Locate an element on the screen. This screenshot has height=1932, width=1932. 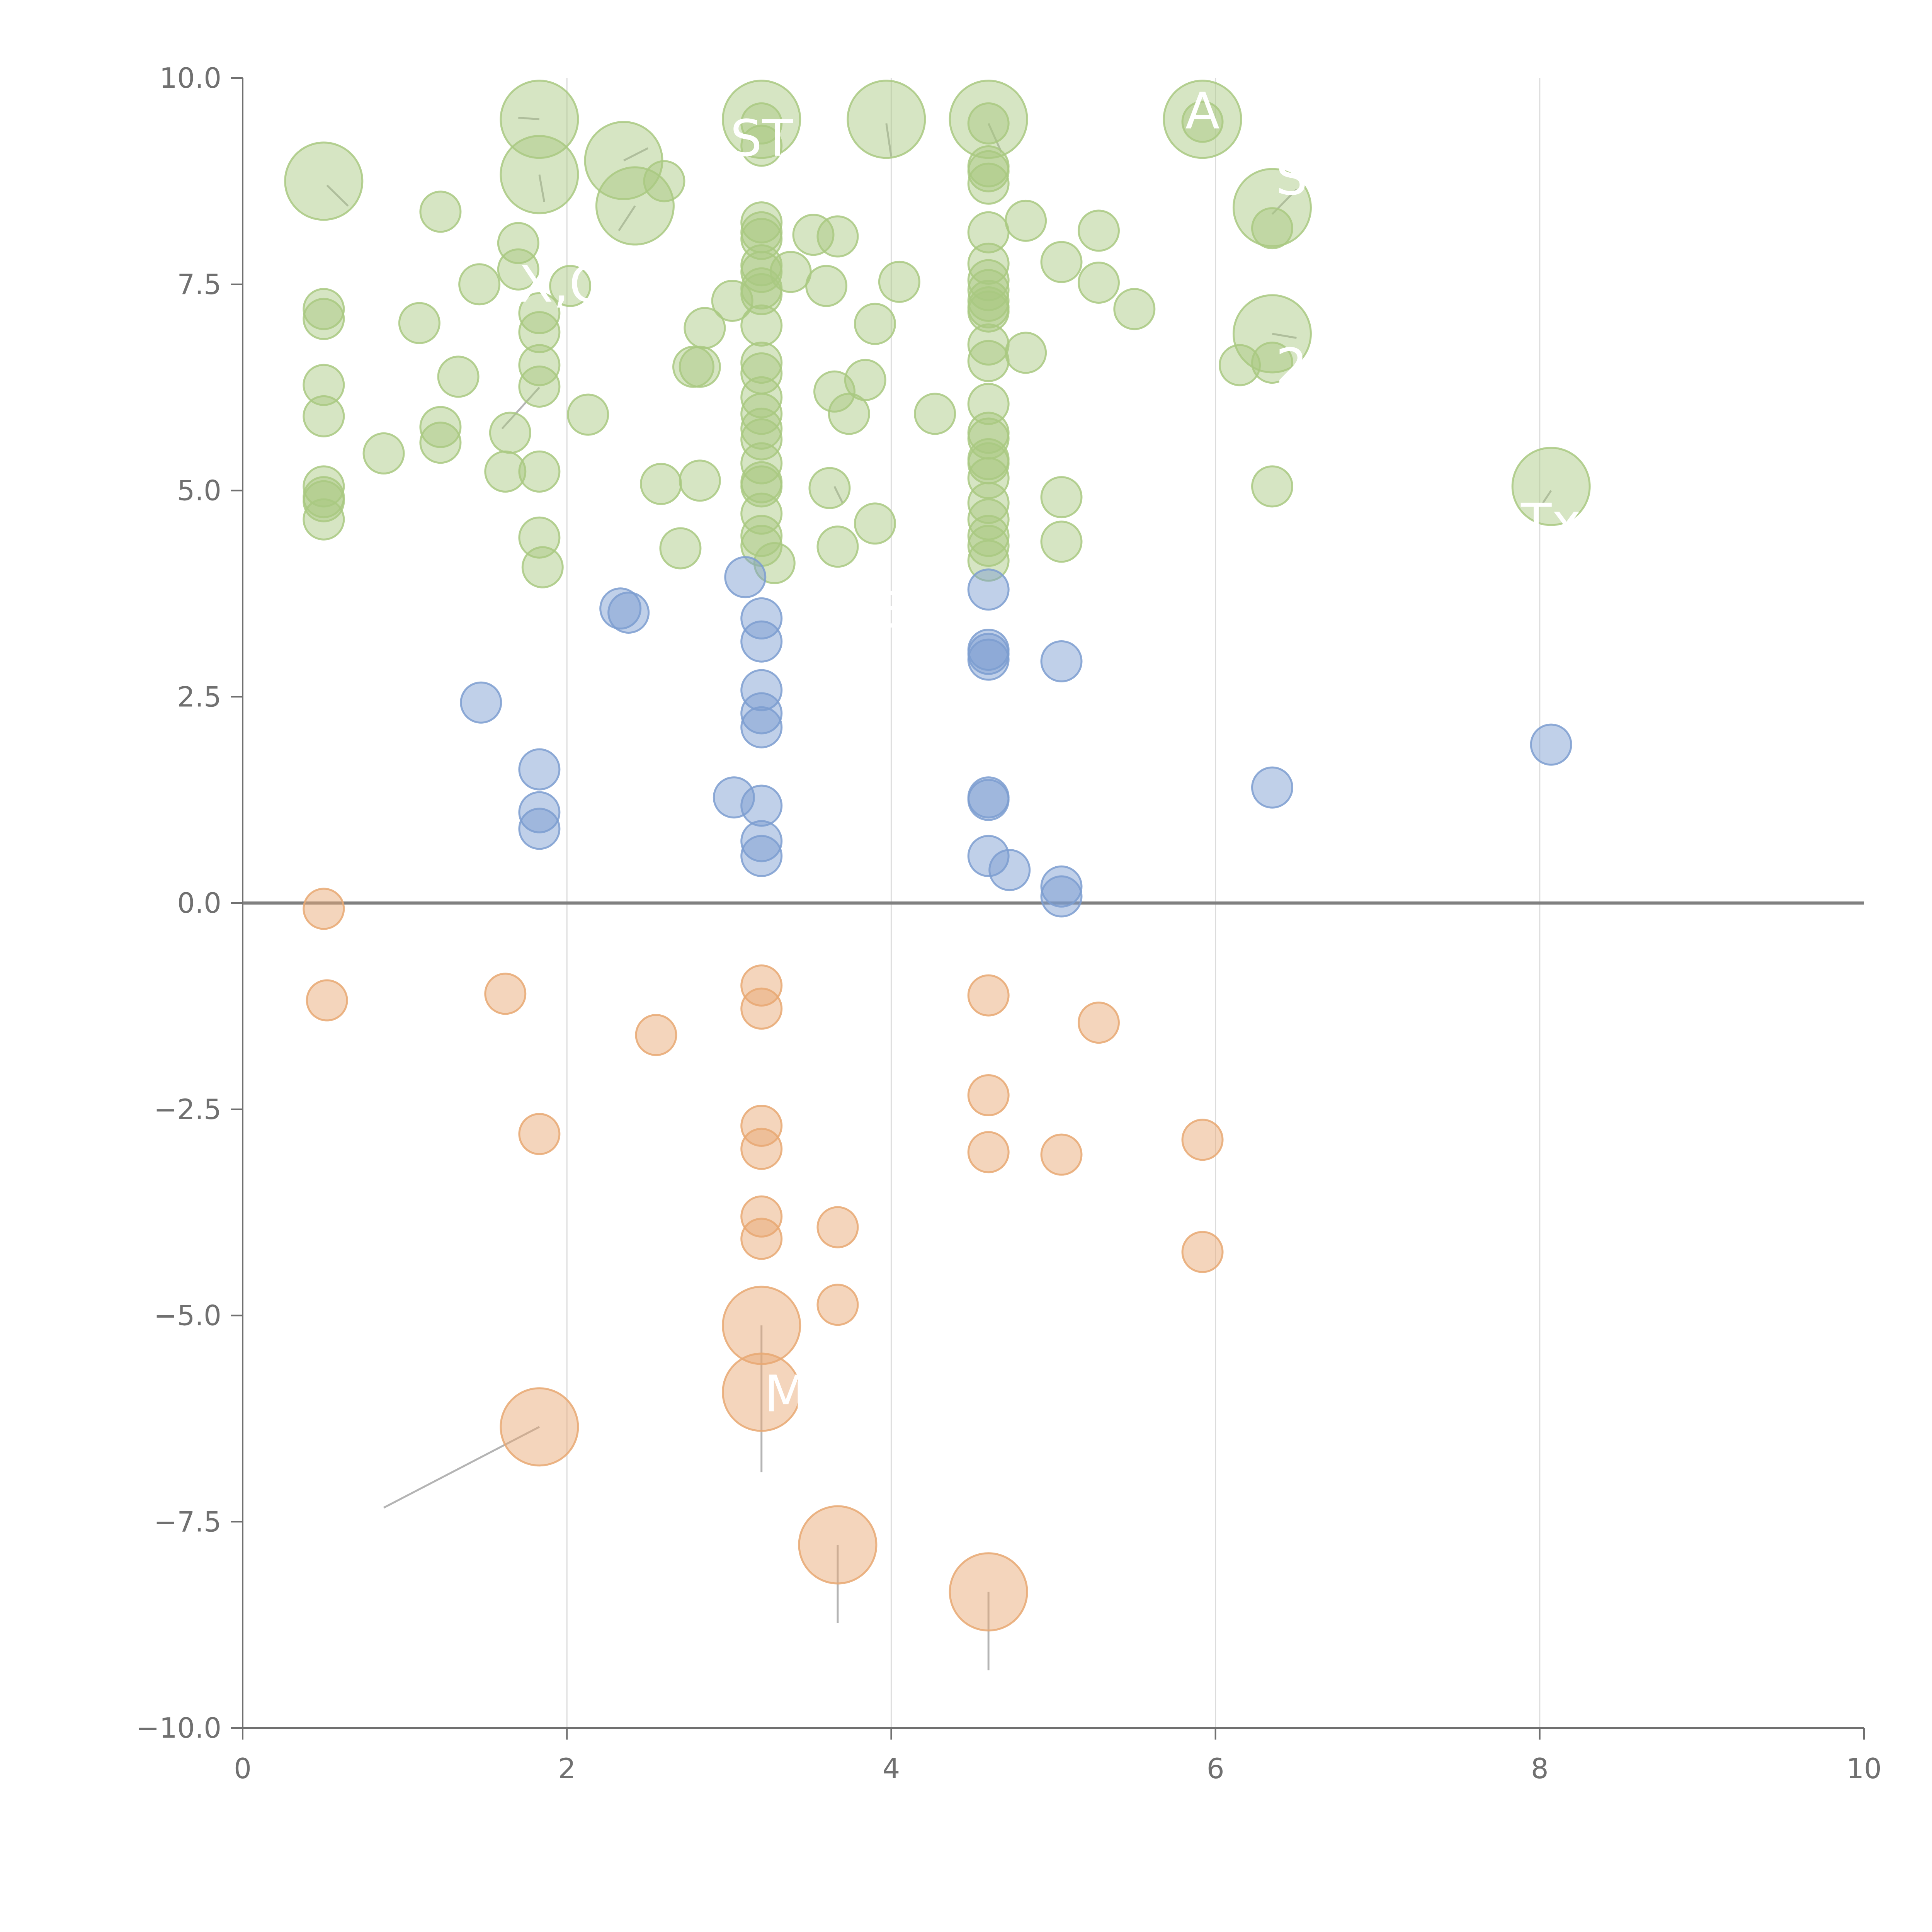
point-label: M is located at coordinates (786, 1393).